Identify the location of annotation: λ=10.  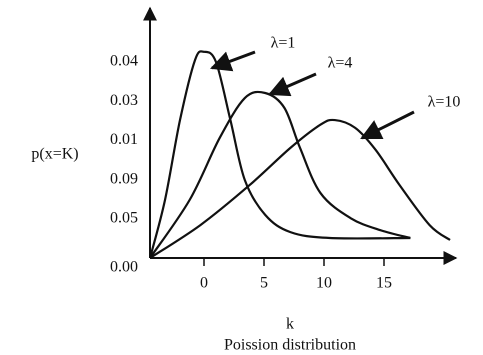
(444, 102).